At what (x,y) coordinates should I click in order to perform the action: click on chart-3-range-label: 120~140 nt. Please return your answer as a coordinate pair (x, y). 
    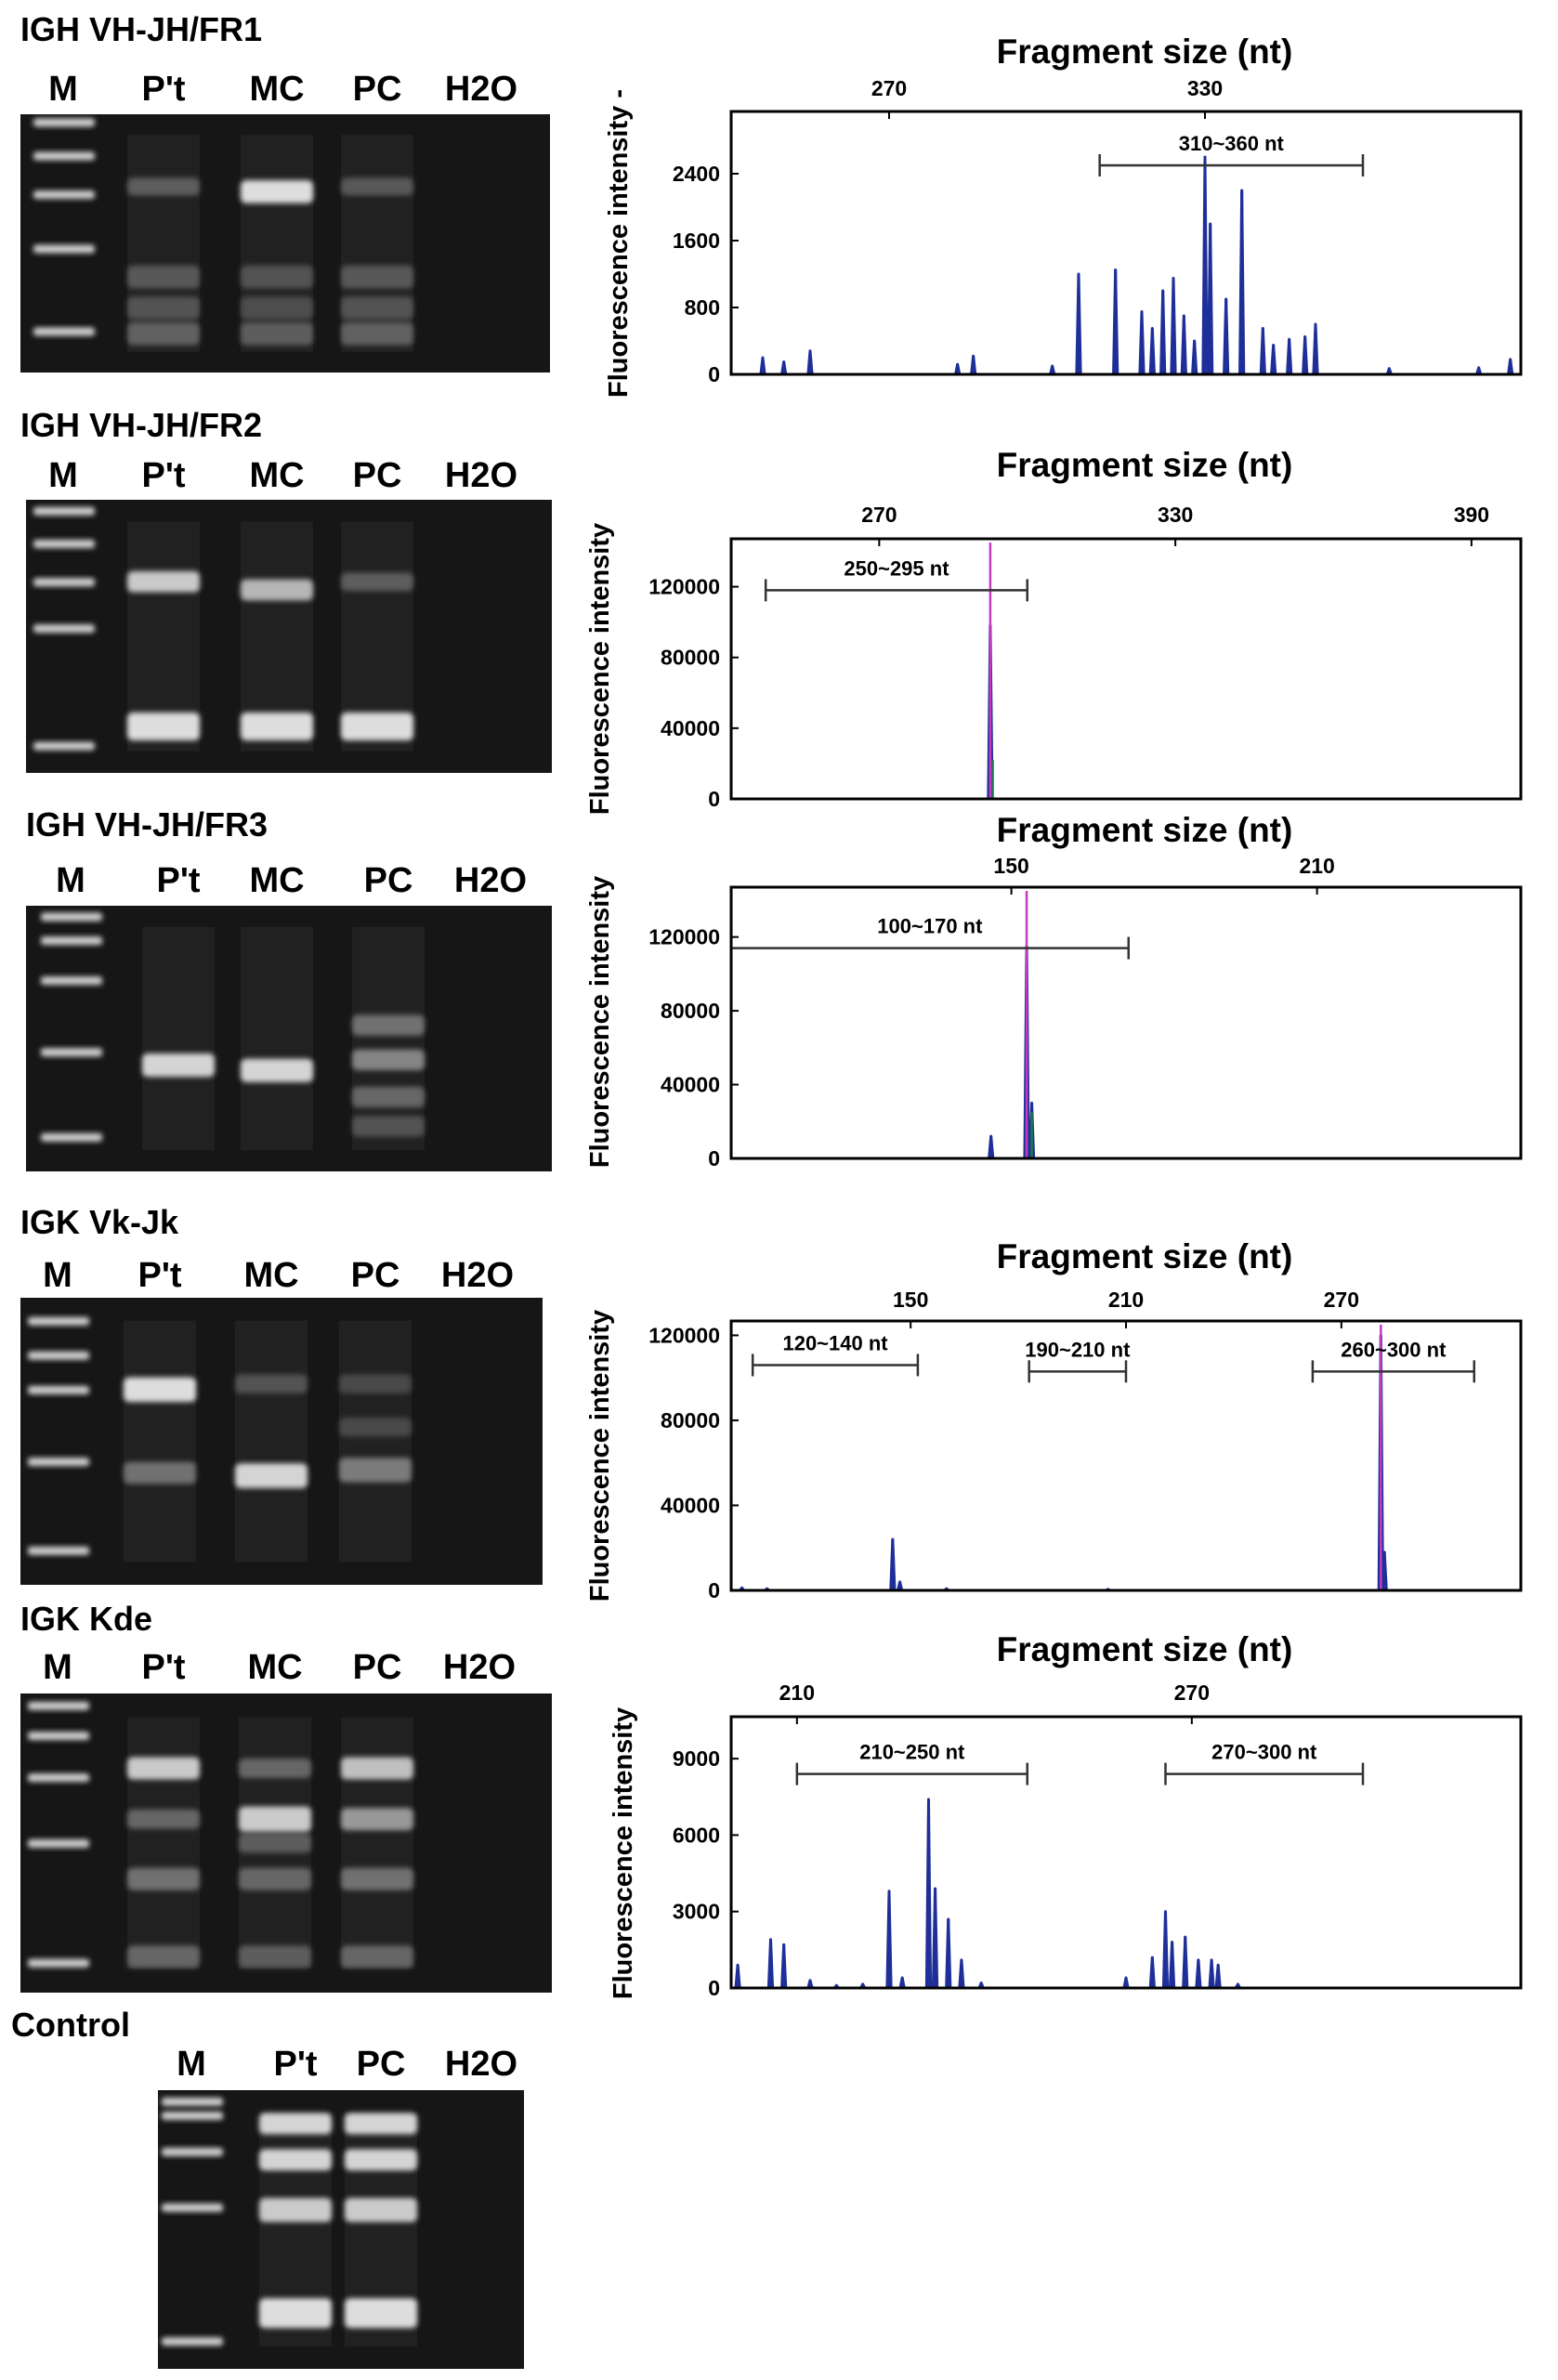
    Looking at the image, I should click on (835, 1342).